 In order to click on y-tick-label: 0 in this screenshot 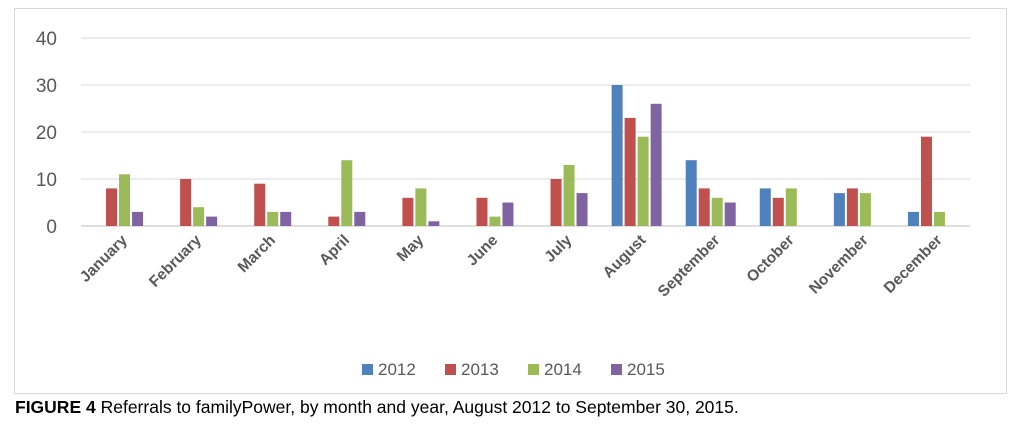, I will do `click(51, 227)`.